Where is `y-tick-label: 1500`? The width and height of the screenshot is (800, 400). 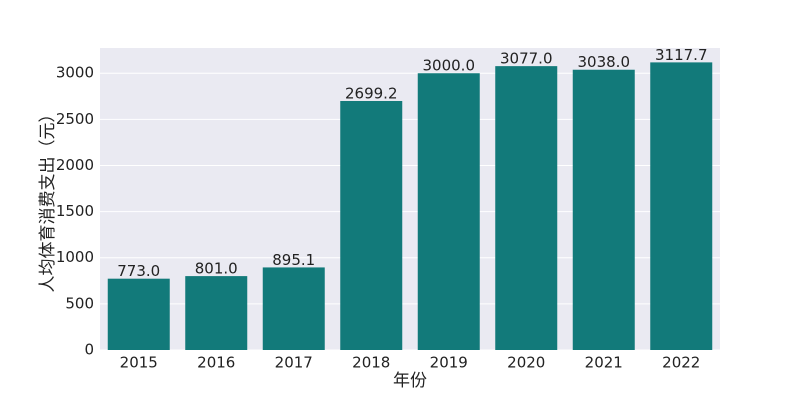 y-tick-label: 1500 is located at coordinates (75, 211).